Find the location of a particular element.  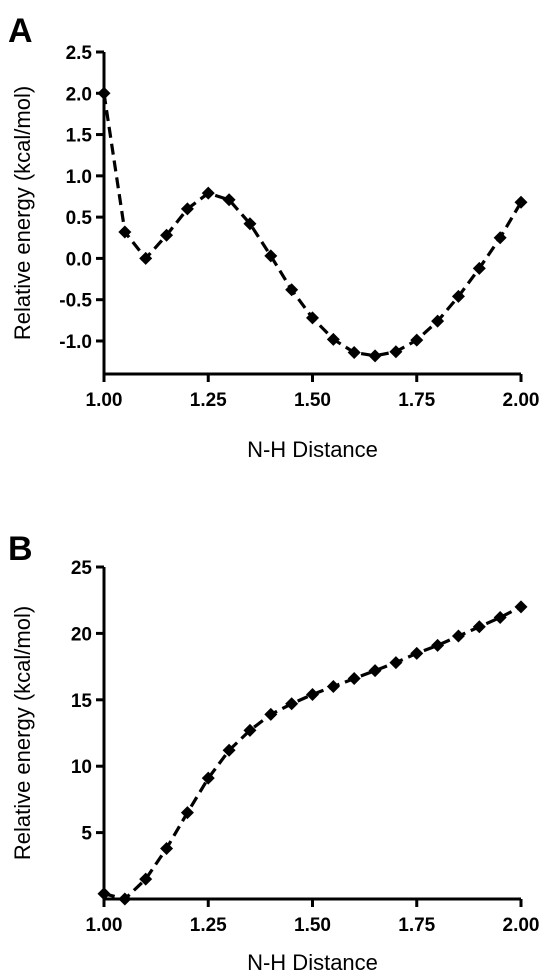

y-tick-label: 0.0 is located at coordinates (79, 259).